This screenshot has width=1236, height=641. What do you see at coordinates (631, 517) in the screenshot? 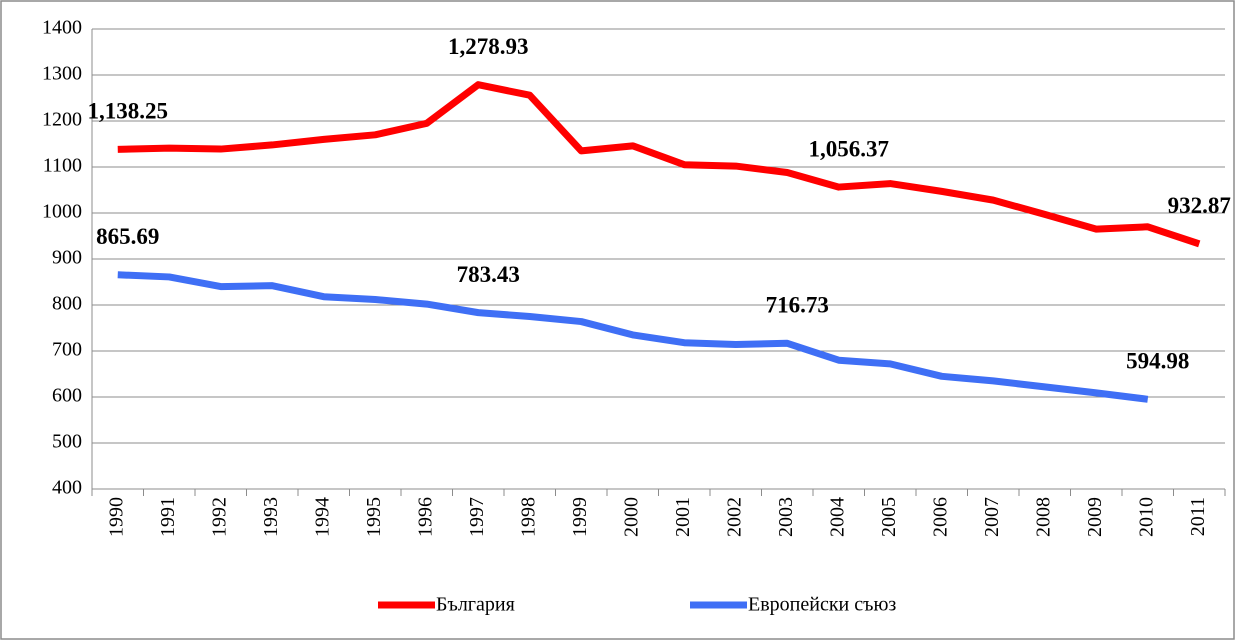
I see `x-tick-label: 2000` at bounding box center [631, 517].